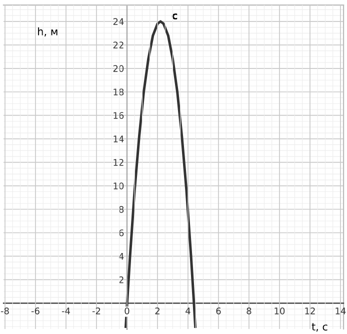 This screenshot has height=334, width=347. What do you see at coordinates (320, 327) in the screenshot?
I see `x-axis-title: t, с` at bounding box center [320, 327].